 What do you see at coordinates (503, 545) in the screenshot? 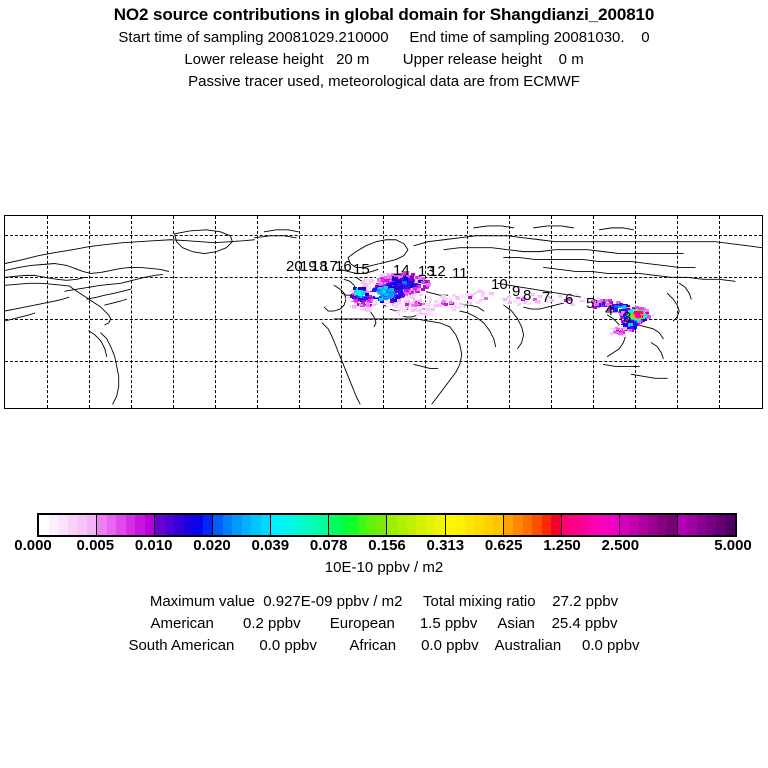
I see `colorbar-tick-label: 0.625` at bounding box center [503, 545].